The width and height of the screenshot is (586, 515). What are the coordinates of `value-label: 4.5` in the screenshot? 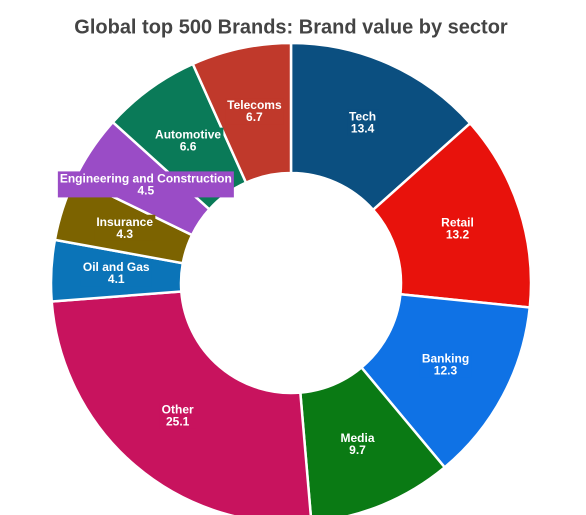 It's located at (146, 190).